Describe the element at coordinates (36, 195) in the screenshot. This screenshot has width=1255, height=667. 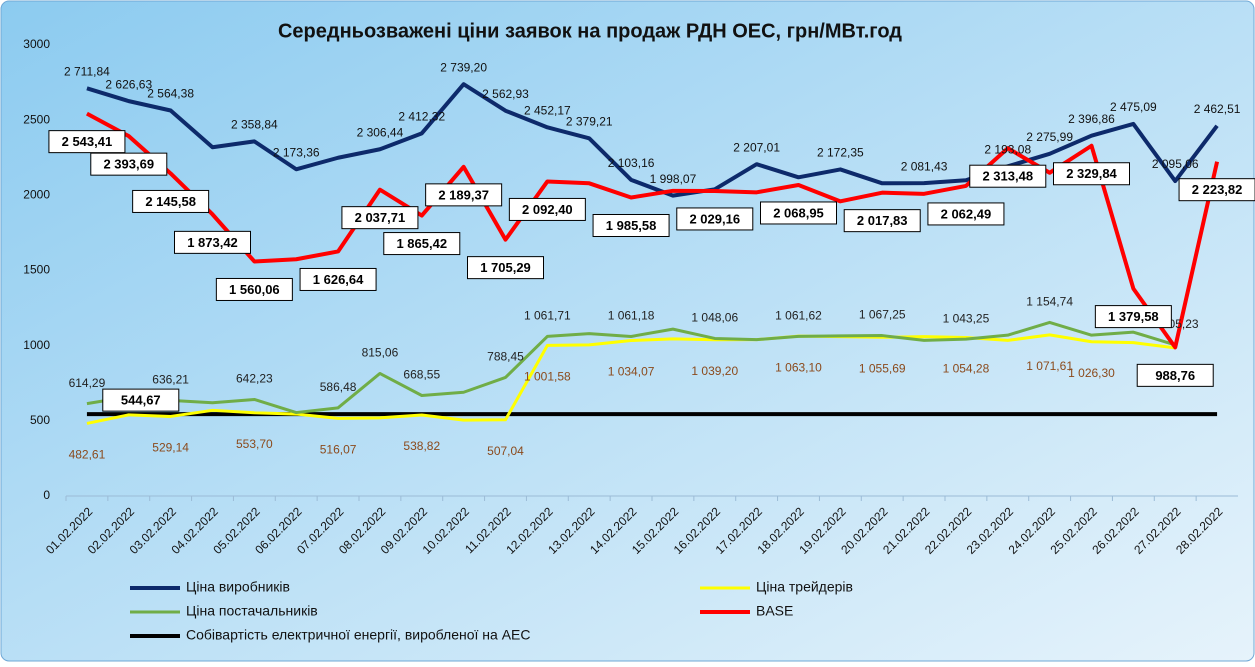
I see `y-tick-label: 2000` at that location.